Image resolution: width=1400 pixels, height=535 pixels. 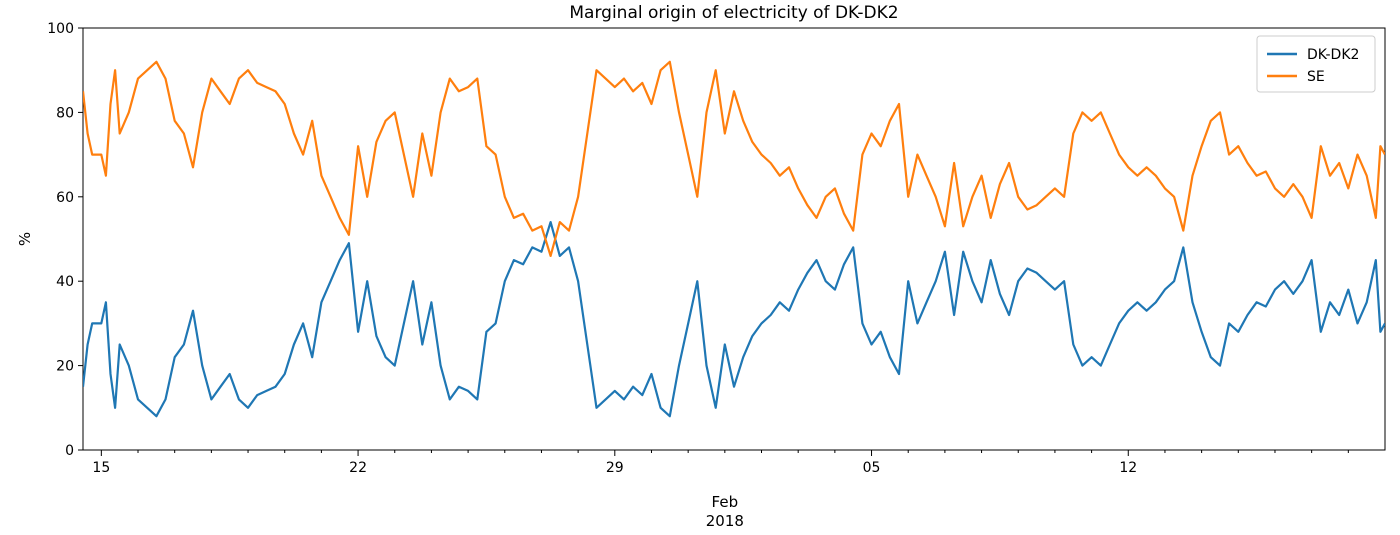 I want to click on x-axis: 15 22 29 05 12, so click(x=720, y=463).